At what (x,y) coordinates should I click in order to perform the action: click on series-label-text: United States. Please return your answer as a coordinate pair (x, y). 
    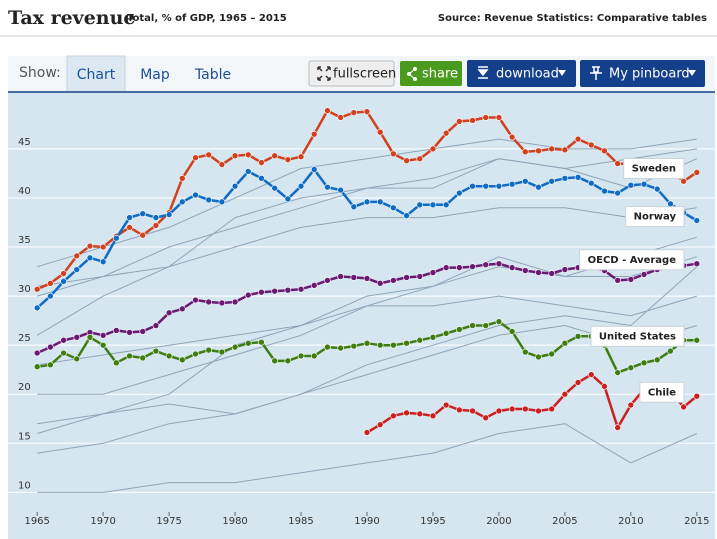
    Looking at the image, I should click on (637, 336).